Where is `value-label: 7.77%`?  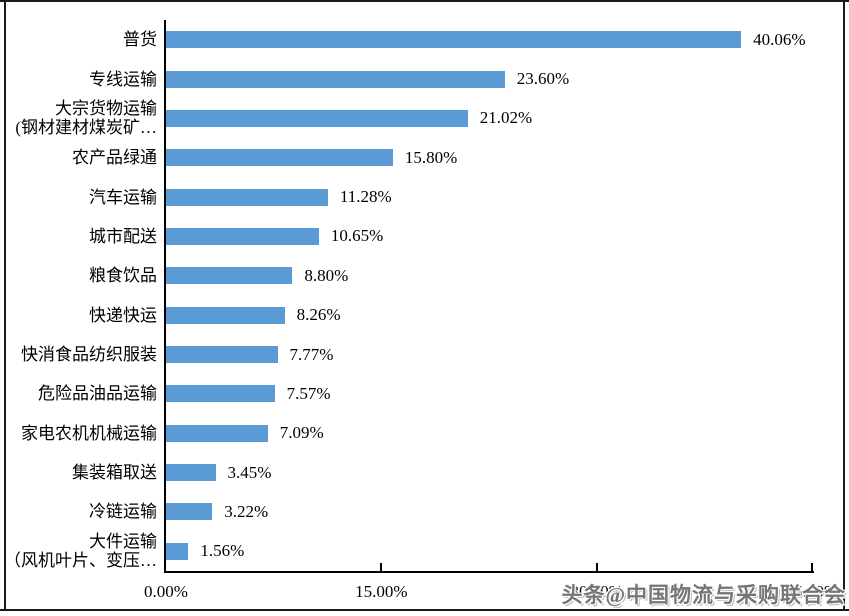
value-label: 7.77% is located at coordinates (311, 354).